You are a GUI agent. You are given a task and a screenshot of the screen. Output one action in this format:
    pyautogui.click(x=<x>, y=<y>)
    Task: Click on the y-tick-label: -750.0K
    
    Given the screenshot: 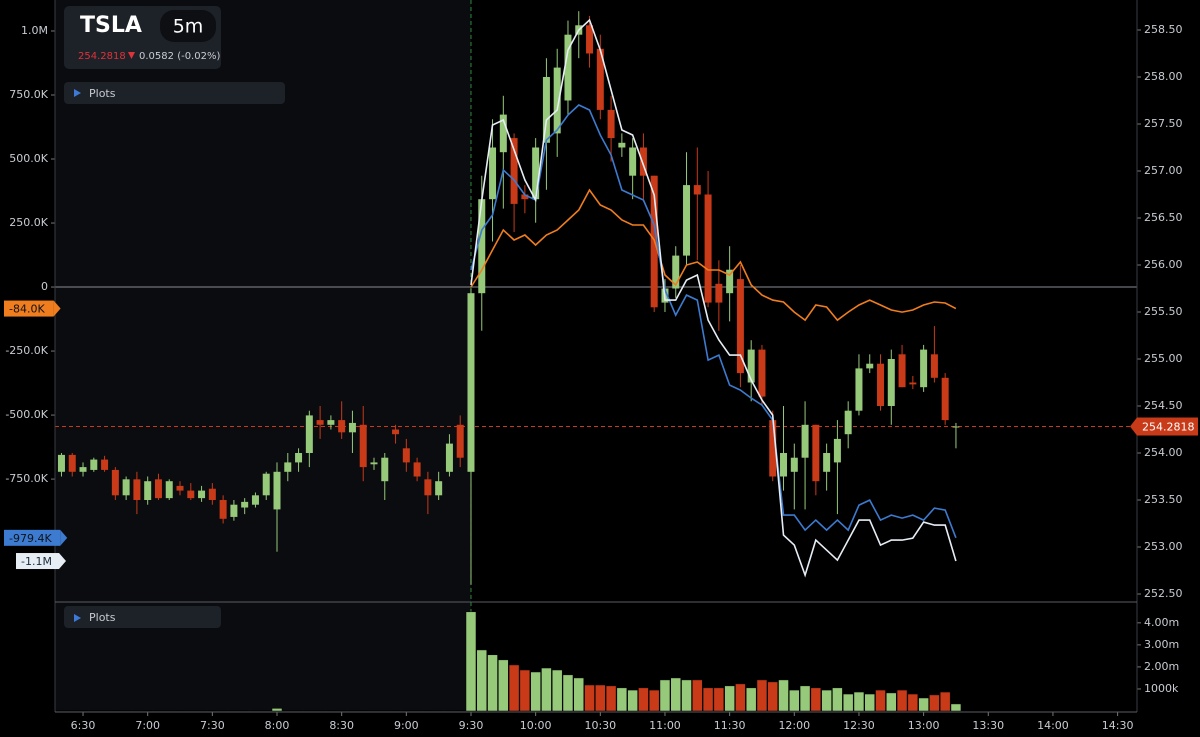 What is the action you would take?
    pyautogui.click(x=26, y=478)
    